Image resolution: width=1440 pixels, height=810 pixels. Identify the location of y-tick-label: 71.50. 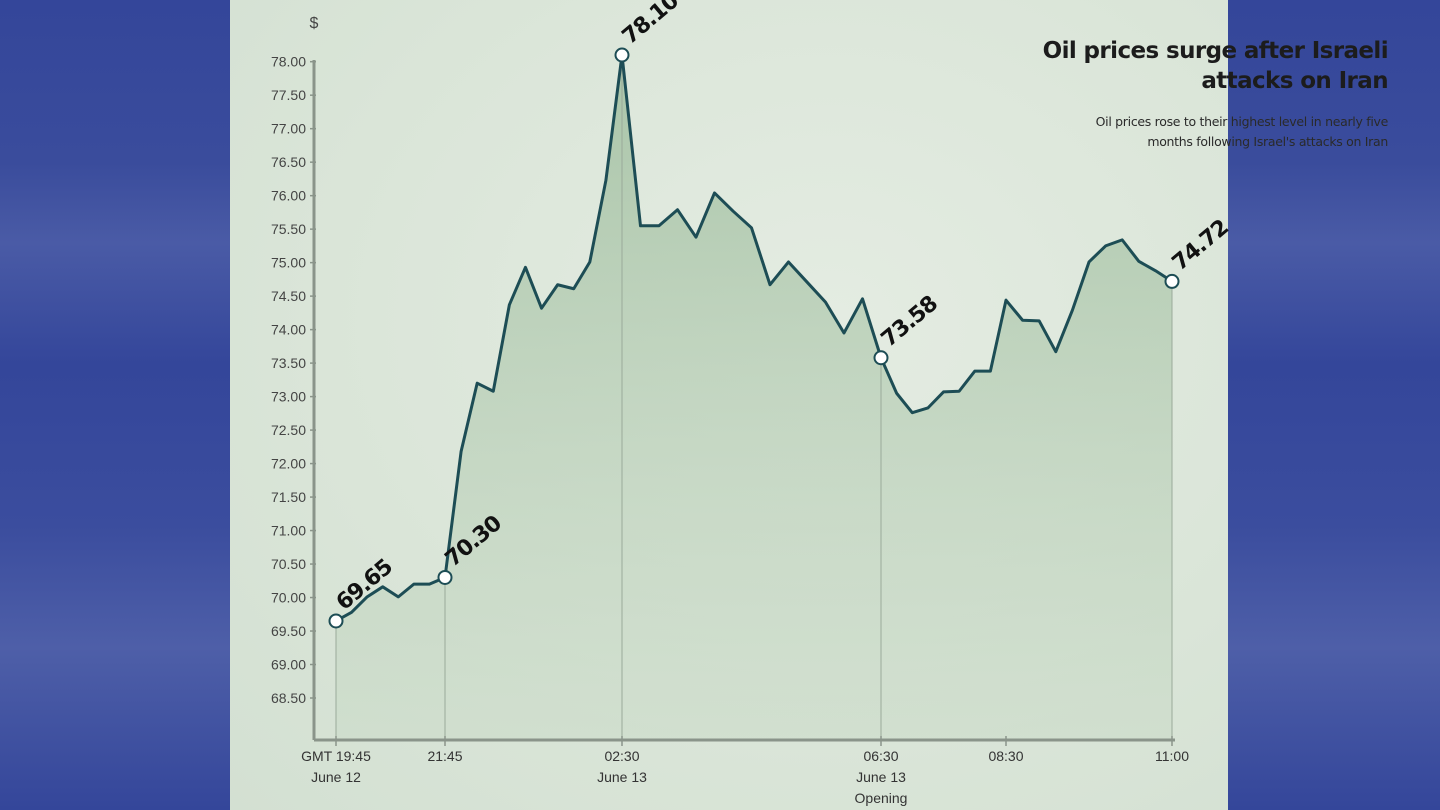
(288, 497).